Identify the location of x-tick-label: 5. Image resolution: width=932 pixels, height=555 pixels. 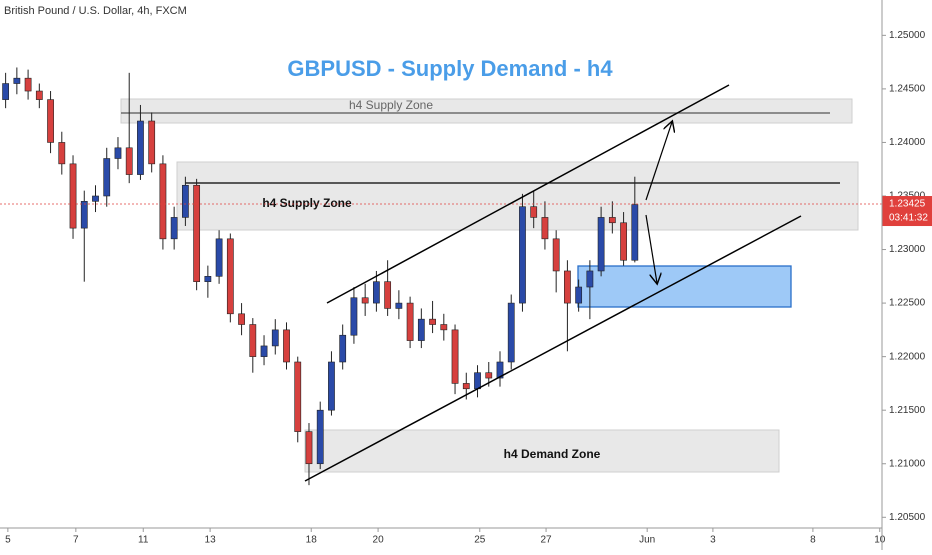
(8, 540).